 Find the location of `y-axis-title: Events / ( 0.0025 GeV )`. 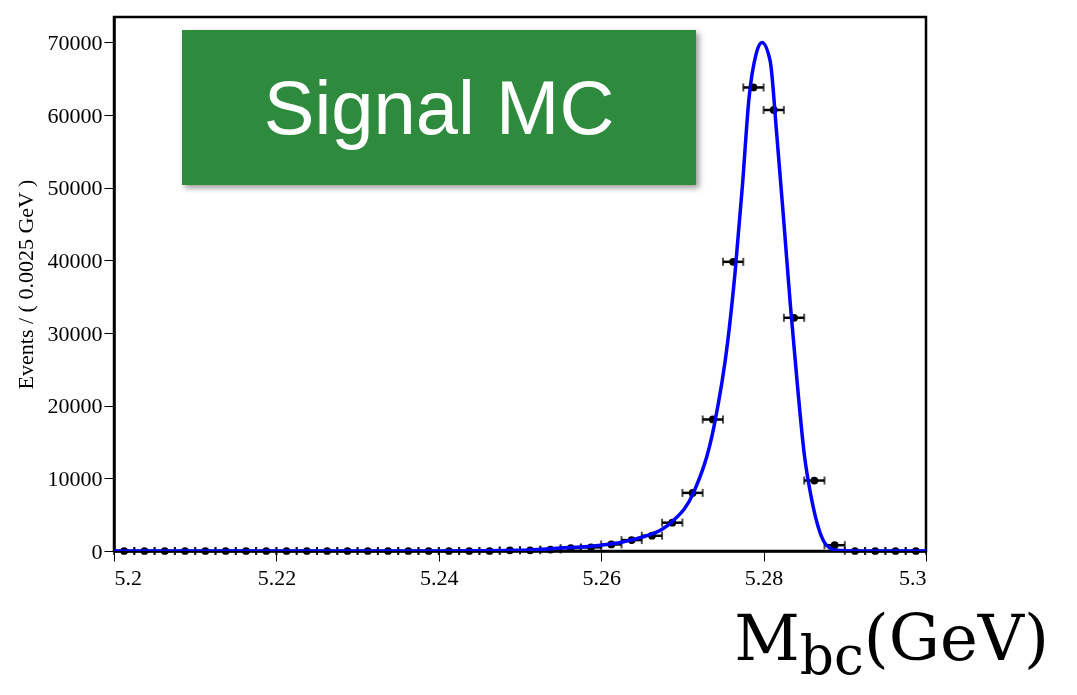

y-axis-title: Events / ( 0.0025 GeV ) is located at coordinates (25, 284).